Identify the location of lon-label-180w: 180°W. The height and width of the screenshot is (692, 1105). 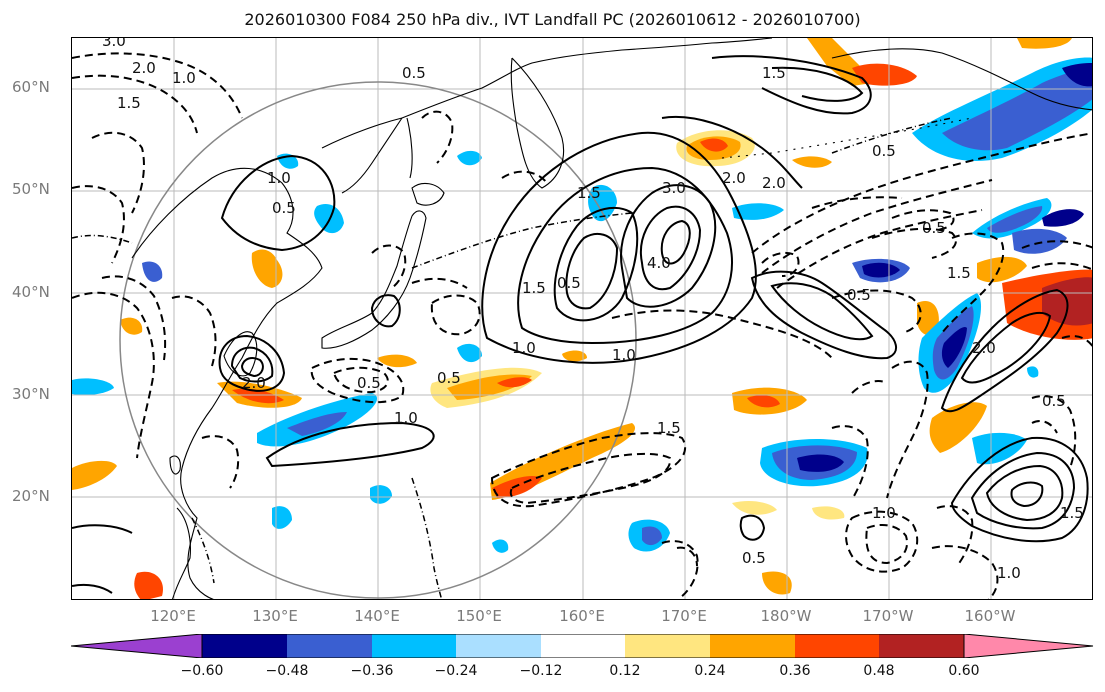
(786, 616).